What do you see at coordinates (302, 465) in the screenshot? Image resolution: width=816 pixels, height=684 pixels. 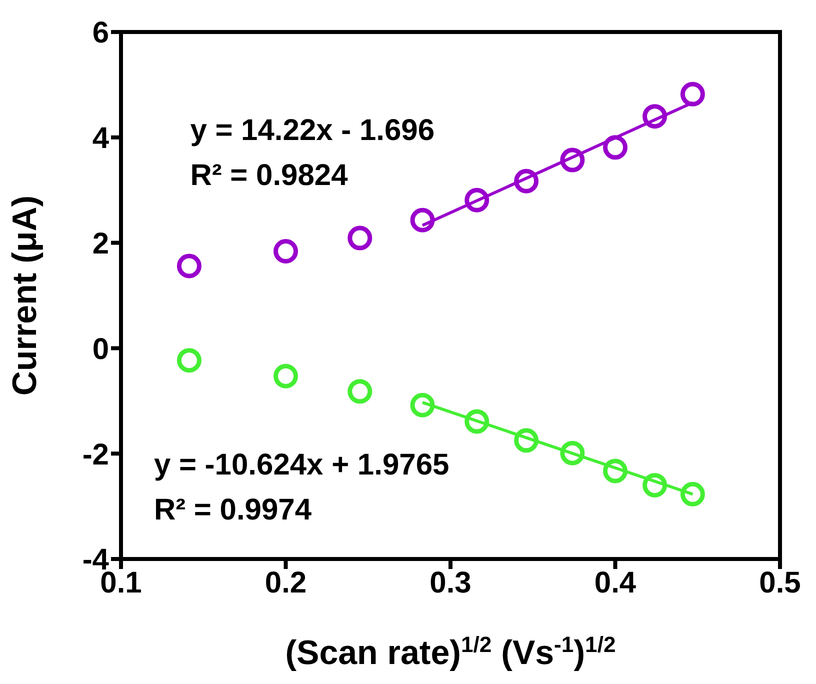 I see `annotation: y = -10.624x + 1.9765` at bounding box center [302, 465].